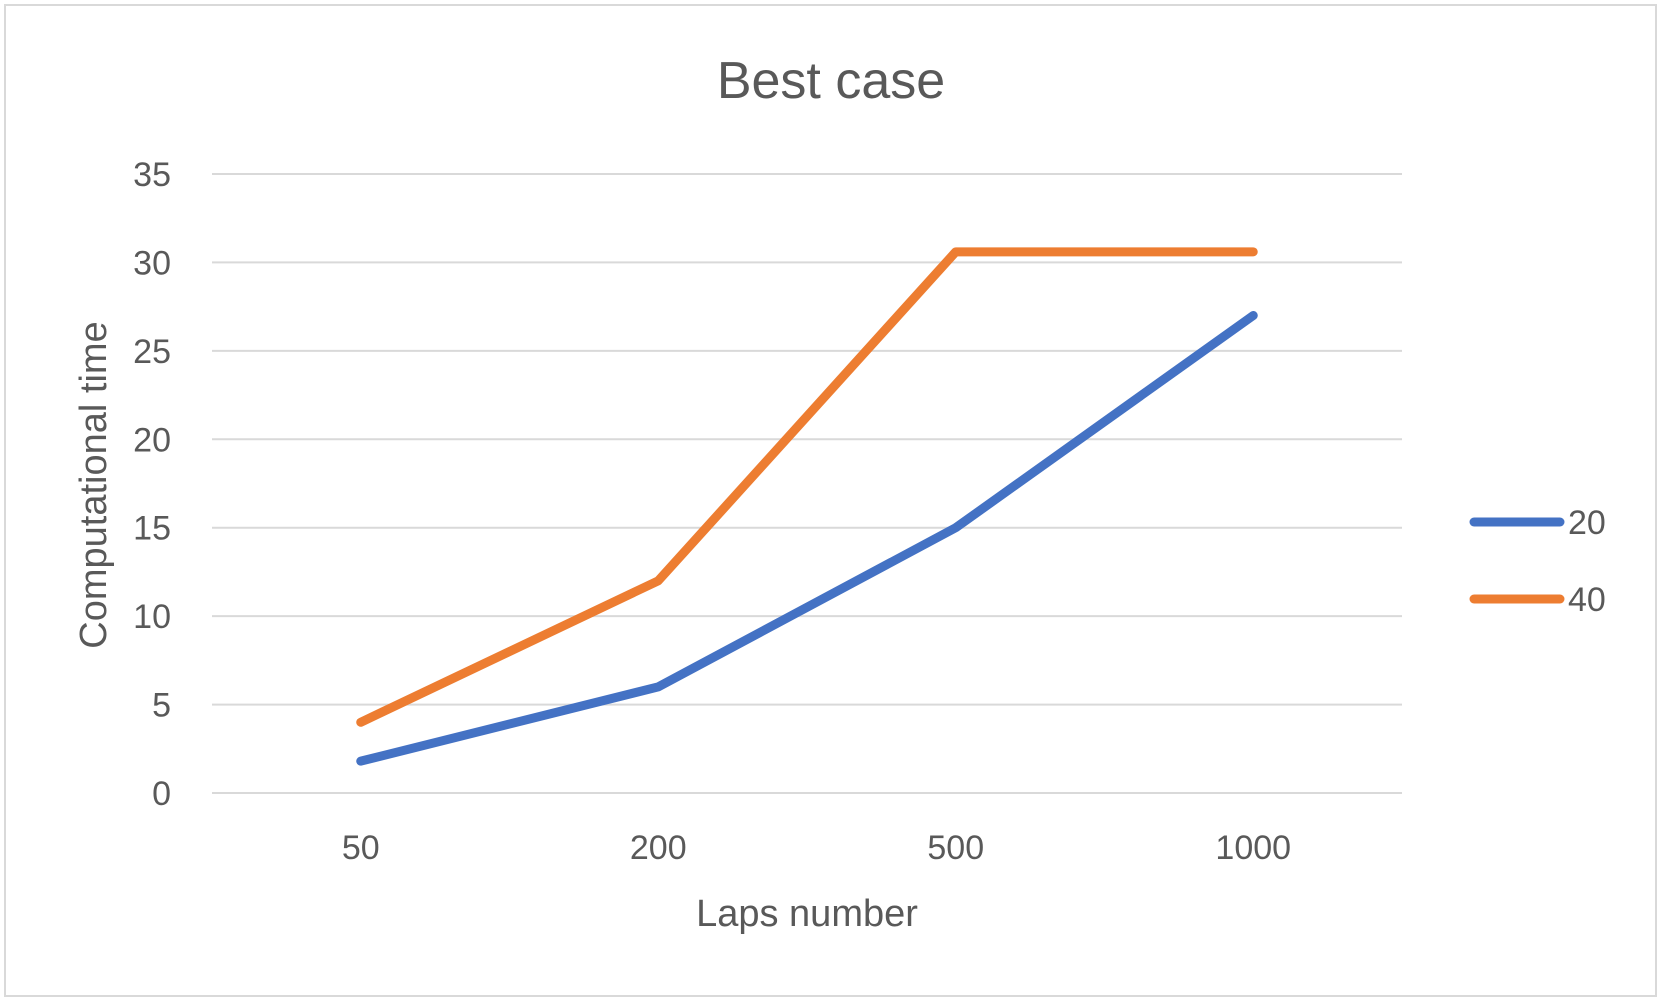 This screenshot has width=1663, height=1003. What do you see at coordinates (1253, 848) in the screenshot?
I see `x-tick-label: 1000` at bounding box center [1253, 848].